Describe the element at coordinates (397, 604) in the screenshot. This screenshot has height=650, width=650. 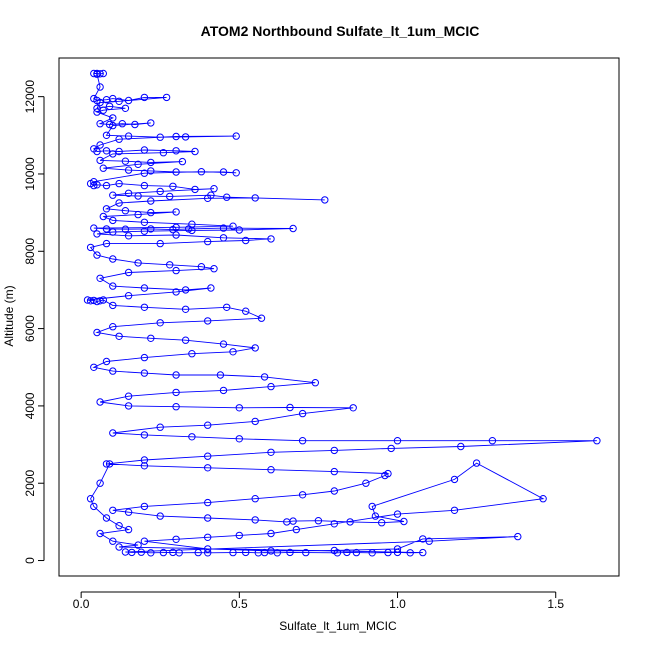
I see `x-tick-label: 1.0` at that location.